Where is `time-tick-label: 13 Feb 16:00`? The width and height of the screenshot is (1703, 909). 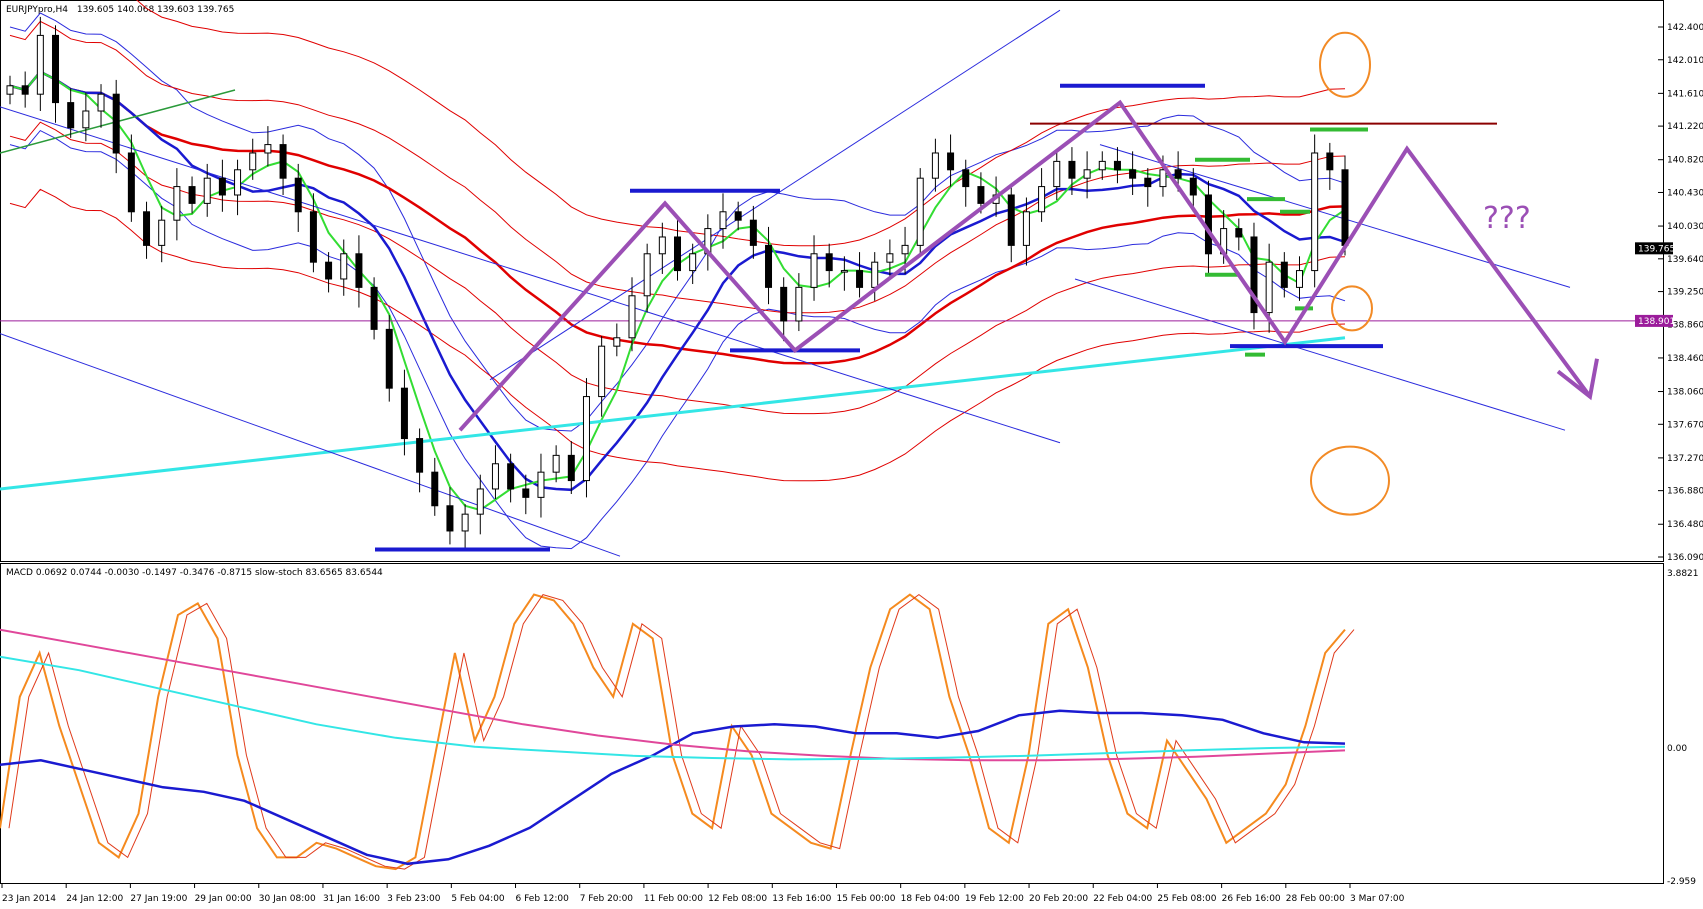 time-tick-label: 13 Feb 16:00 is located at coordinates (801, 899).